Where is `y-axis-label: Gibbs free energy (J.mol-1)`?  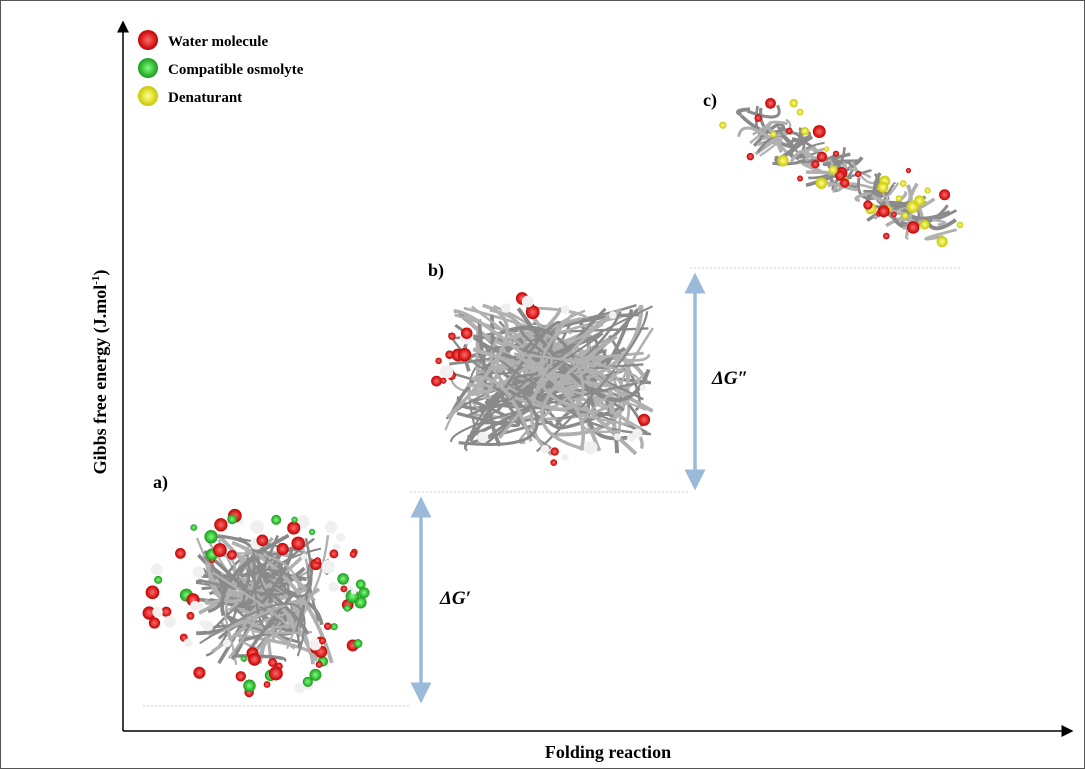 y-axis-label: Gibbs free energy (J.mol-1) is located at coordinates (100, 372).